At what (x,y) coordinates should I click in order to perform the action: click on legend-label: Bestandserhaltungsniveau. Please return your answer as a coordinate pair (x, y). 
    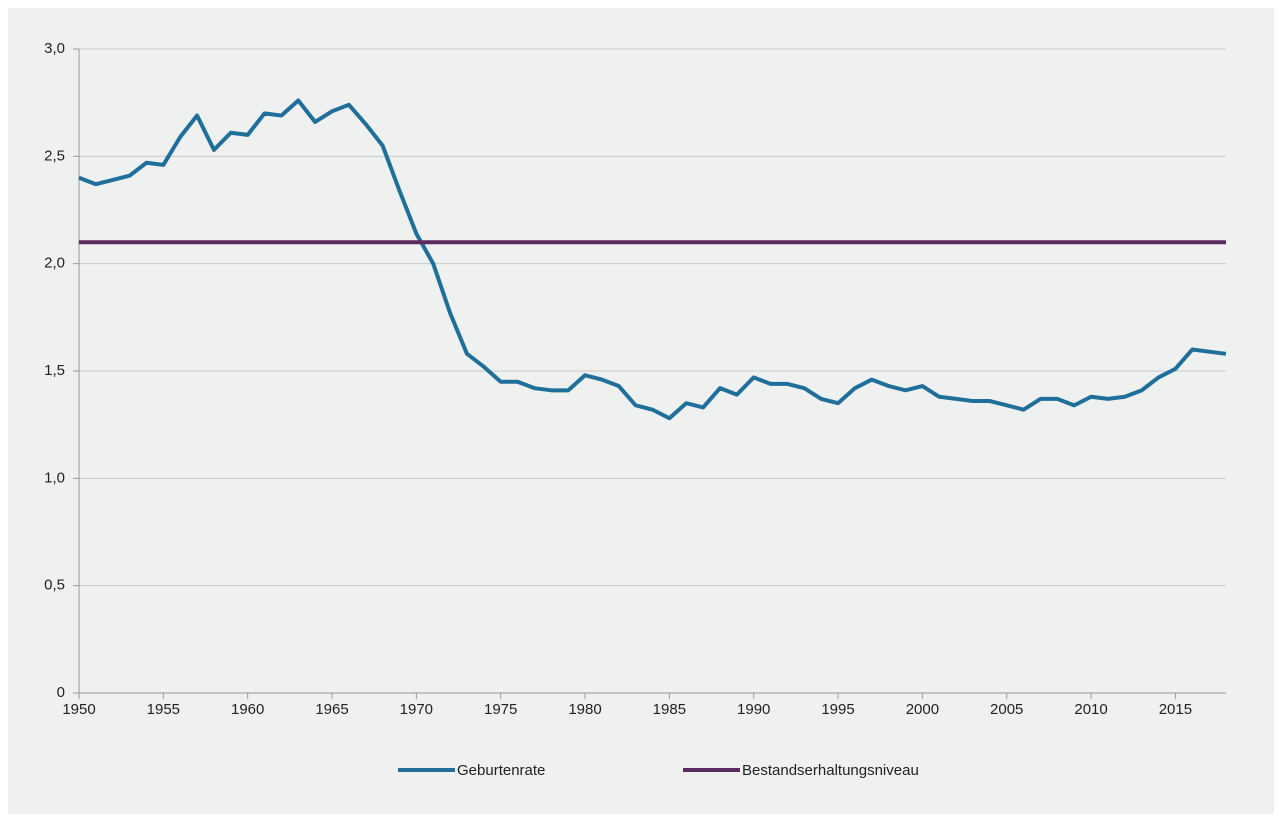
    Looking at the image, I should click on (830, 770).